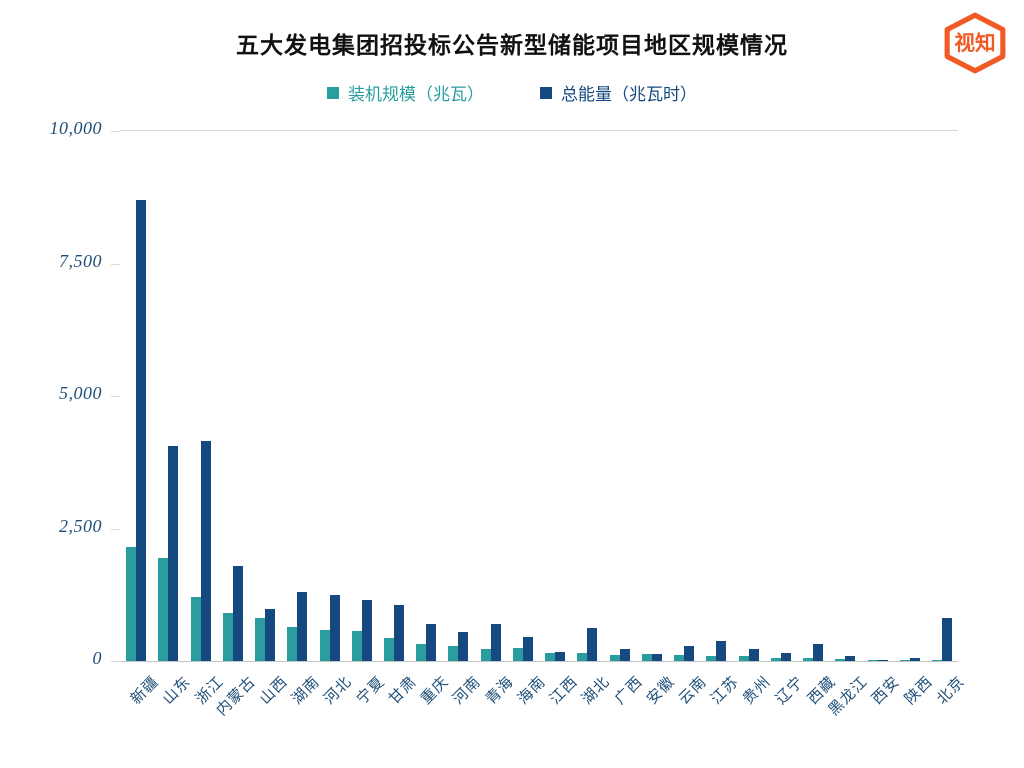  What do you see at coordinates (660, 690) in the screenshot?
I see `x-axis-label: 安徽` at bounding box center [660, 690].